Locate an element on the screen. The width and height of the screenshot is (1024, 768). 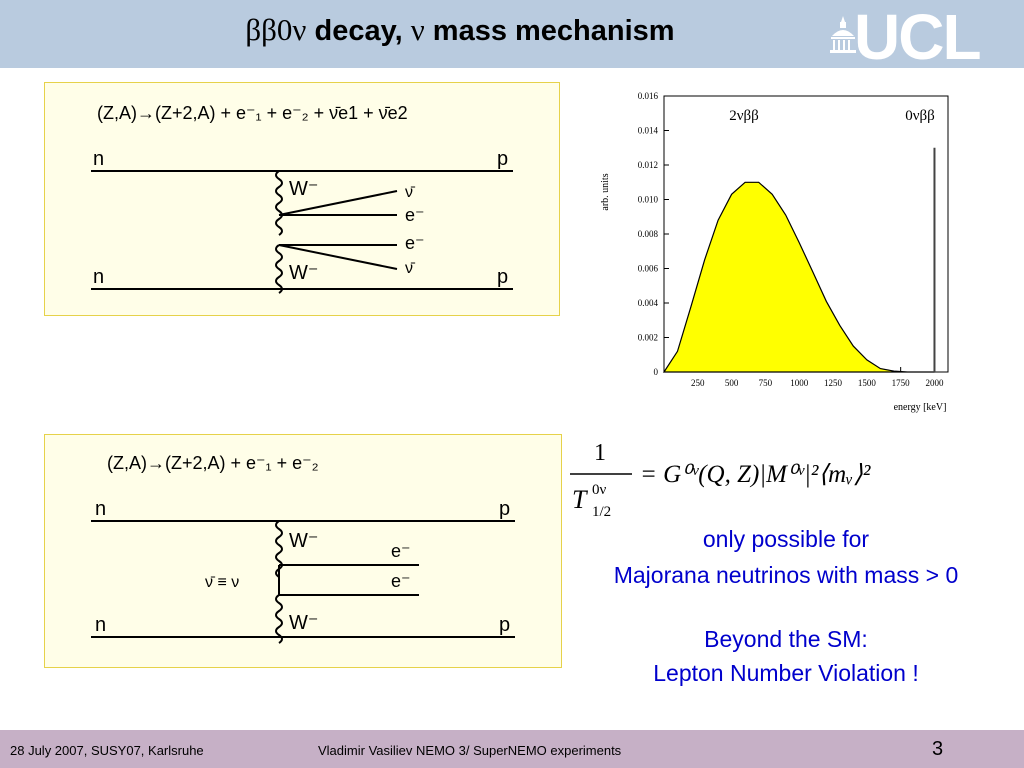
note-majorana: Majorana neutrinos with mass > 0 is located at coordinates (786, 575).